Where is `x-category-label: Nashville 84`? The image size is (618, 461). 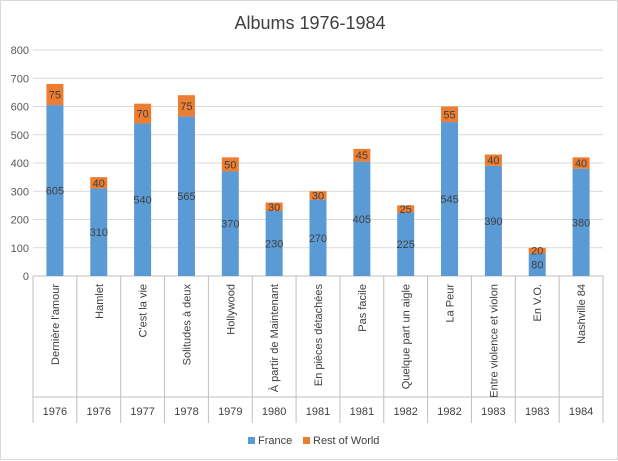 x-category-label: Nashville 84 is located at coordinates (582, 314).